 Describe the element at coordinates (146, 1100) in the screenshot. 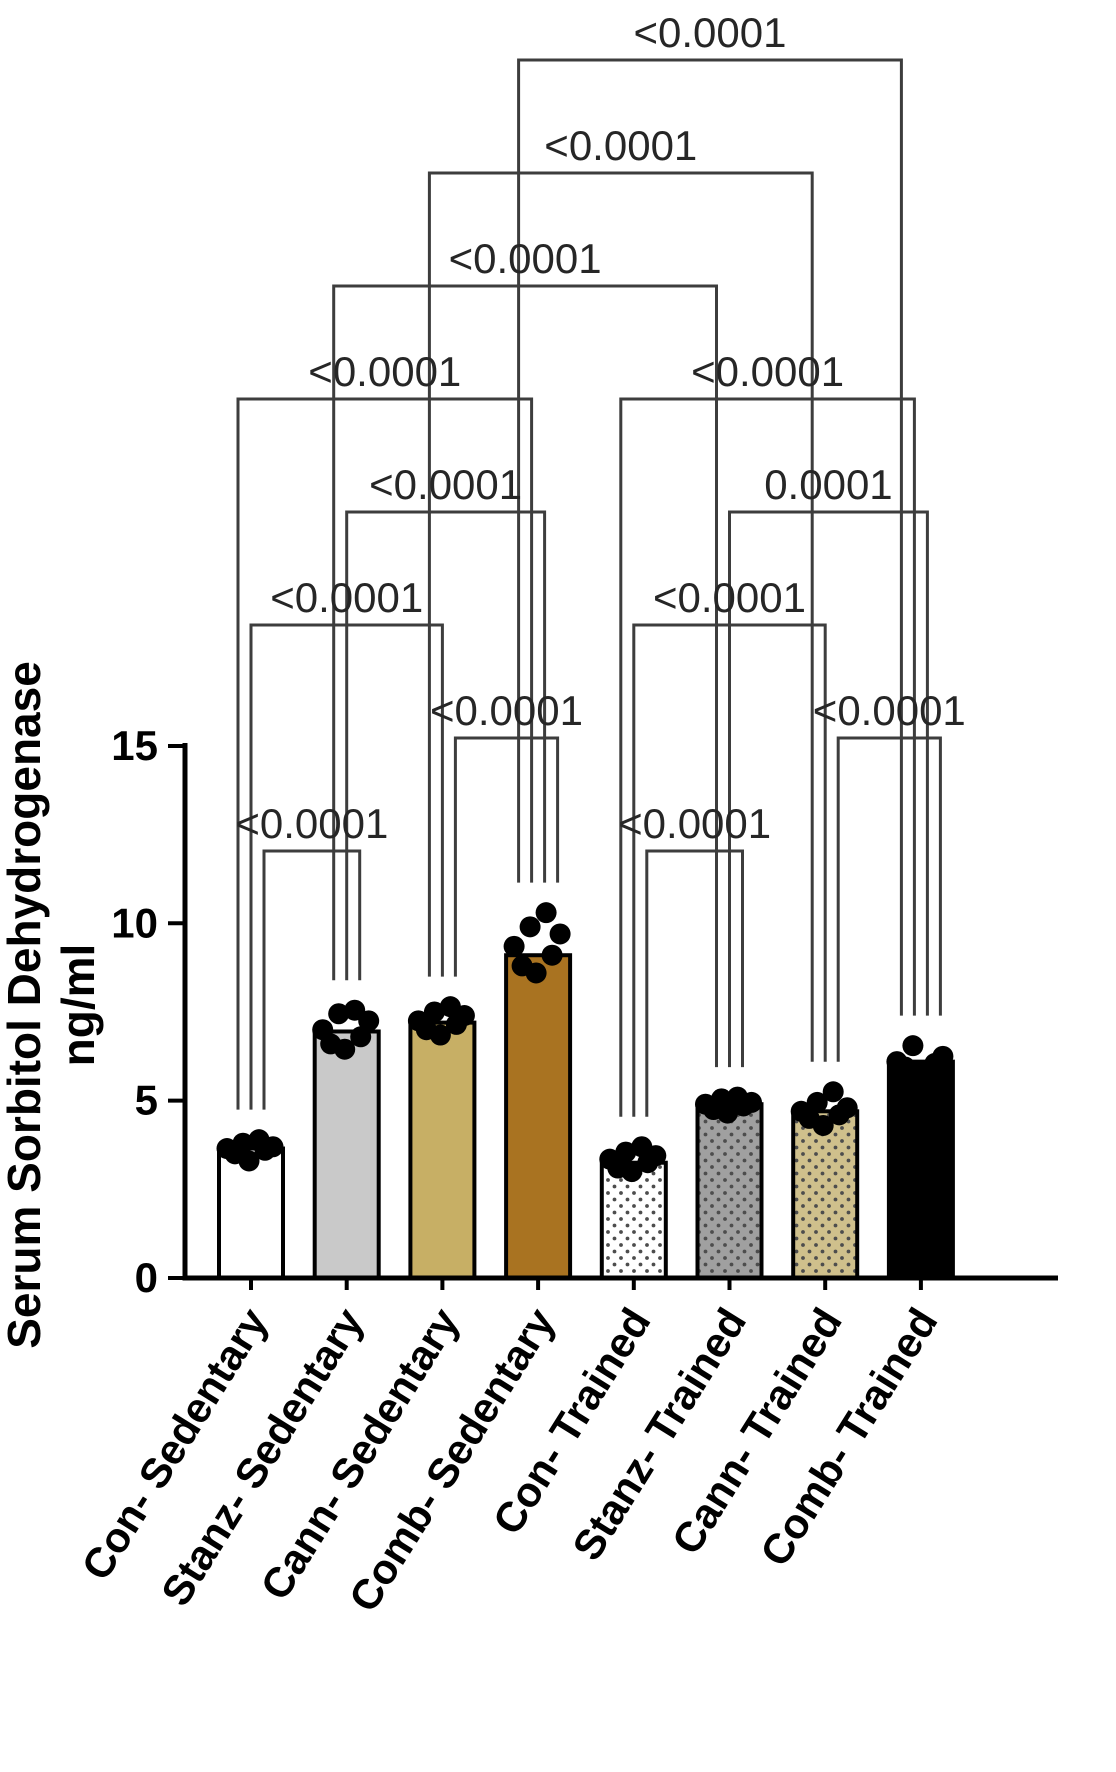

I see `y-tick-label: 5` at that location.